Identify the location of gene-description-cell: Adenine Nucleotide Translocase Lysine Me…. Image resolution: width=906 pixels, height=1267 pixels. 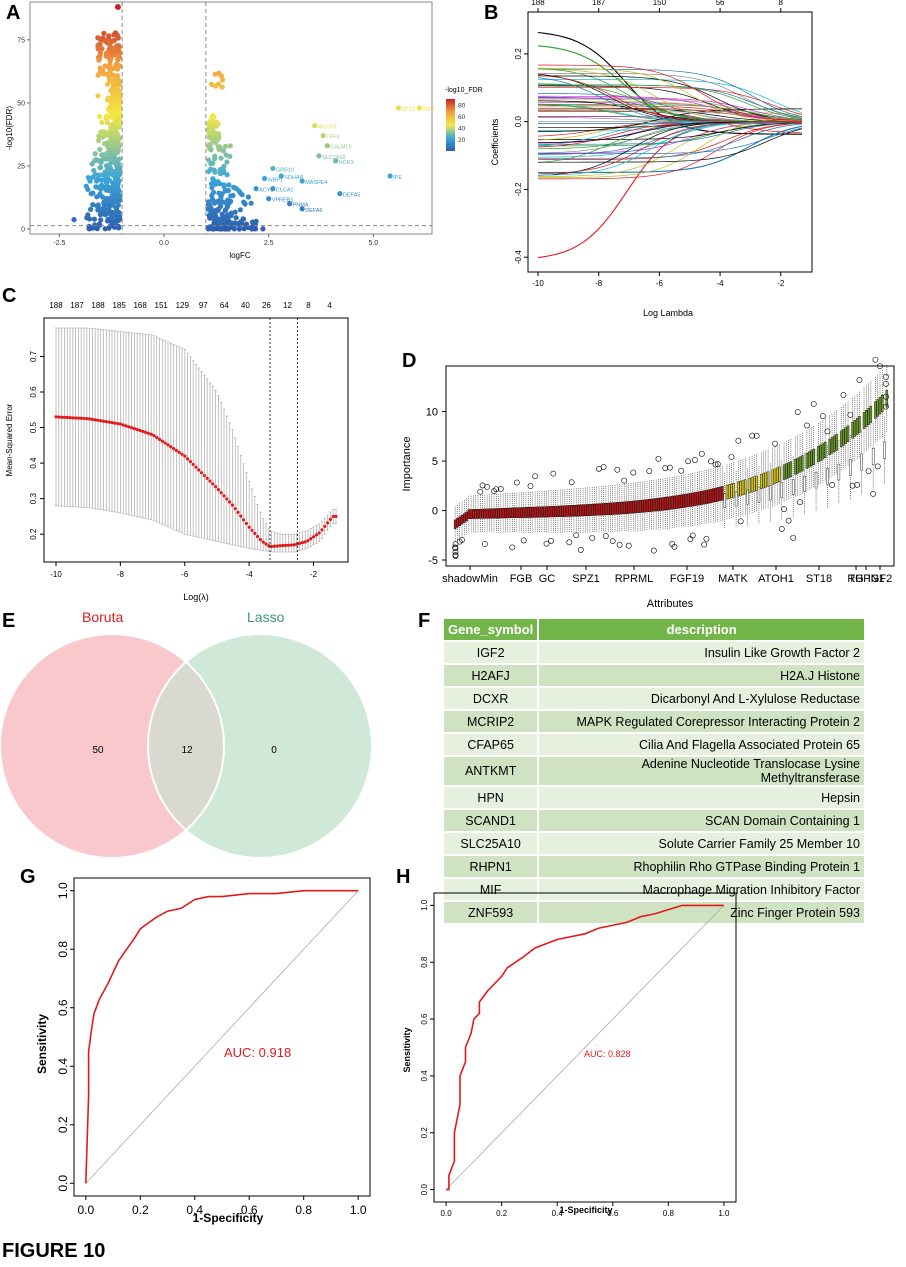
(701, 771).